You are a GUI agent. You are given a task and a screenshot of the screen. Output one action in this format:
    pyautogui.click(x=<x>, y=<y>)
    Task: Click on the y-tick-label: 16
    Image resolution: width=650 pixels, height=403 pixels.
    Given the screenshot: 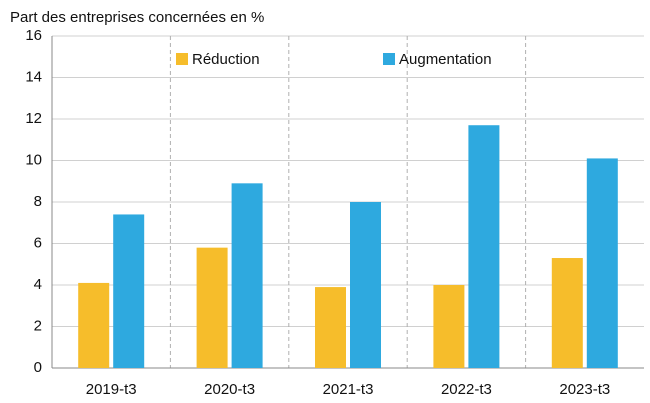 What is the action you would take?
    pyautogui.click(x=33, y=35)
    